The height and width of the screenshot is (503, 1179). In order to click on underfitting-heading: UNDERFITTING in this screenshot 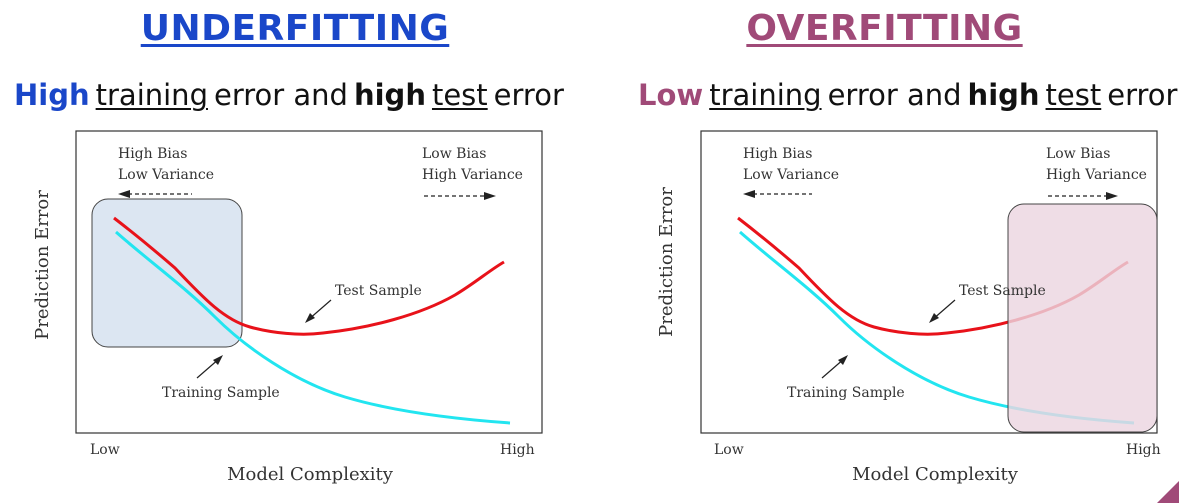, I will do `click(295, 28)`.